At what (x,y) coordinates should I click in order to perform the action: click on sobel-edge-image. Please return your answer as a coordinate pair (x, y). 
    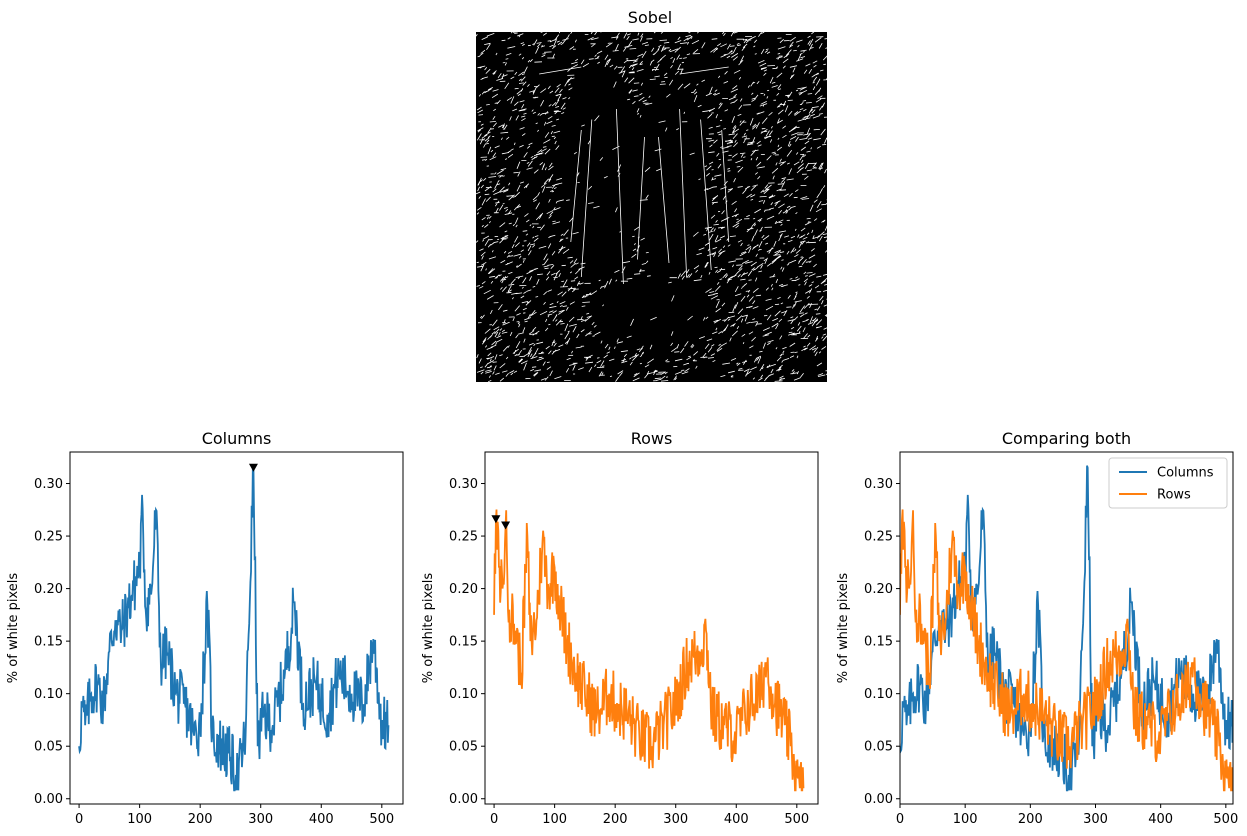
    Looking at the image, I should click on (654, 205).